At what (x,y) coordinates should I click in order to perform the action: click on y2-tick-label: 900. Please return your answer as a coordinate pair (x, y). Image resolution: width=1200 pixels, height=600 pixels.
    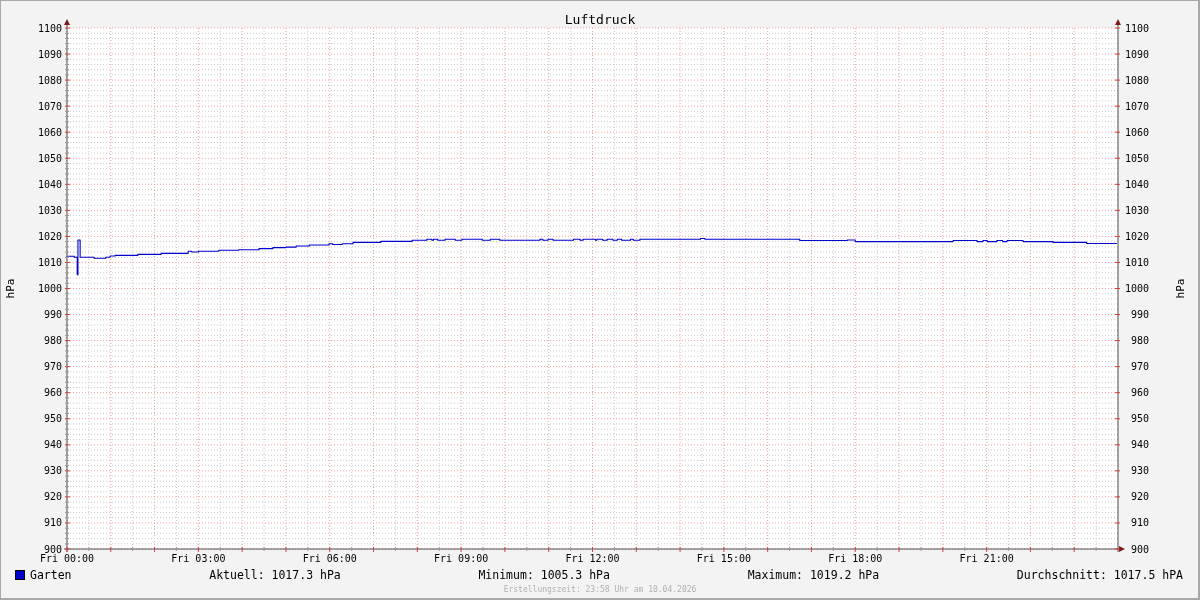
    Looking at the image, I should click on (1139, 549).